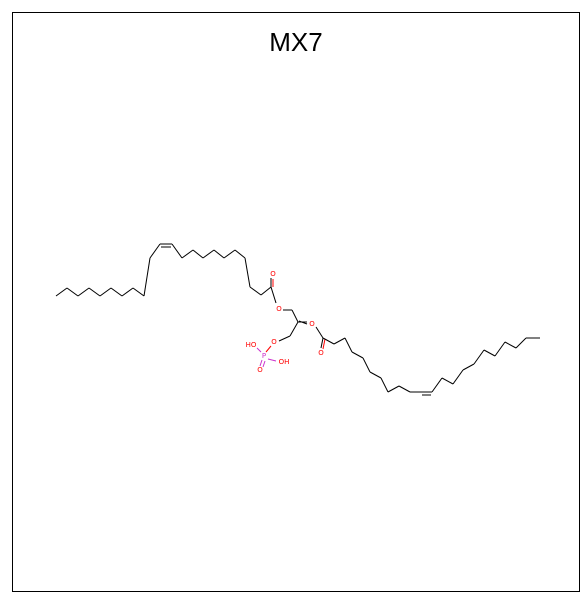  I want to click on phosphorus-atom: P, so click(264, 356).